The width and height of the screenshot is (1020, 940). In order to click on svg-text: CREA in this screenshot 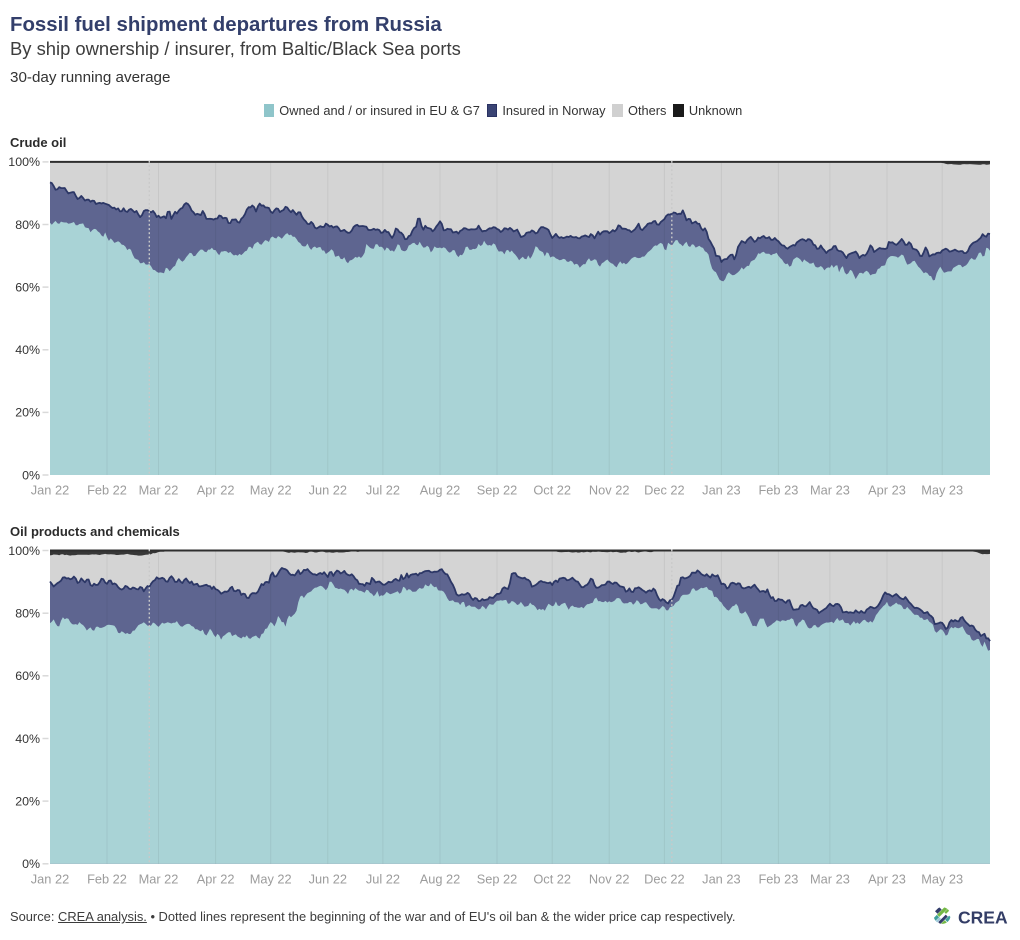, I will do `click(983, 918)`.